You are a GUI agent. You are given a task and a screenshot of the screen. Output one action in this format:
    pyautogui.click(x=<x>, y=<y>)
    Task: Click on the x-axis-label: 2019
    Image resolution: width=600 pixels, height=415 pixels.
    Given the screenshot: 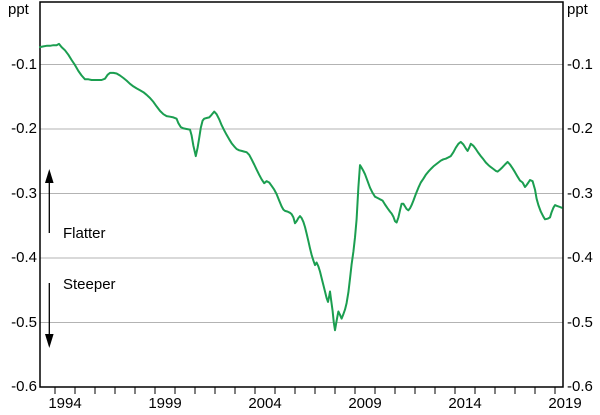 What is the action you would take?
    pyautogui.click(x=565, y=403)
    